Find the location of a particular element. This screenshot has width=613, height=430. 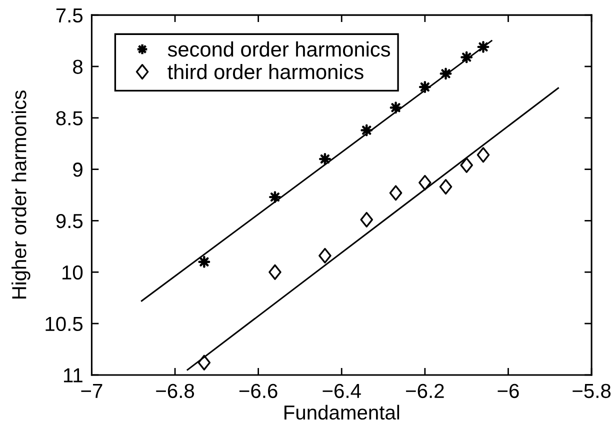

x-tick-label: −6.6 is located at coordinates (258, 391).